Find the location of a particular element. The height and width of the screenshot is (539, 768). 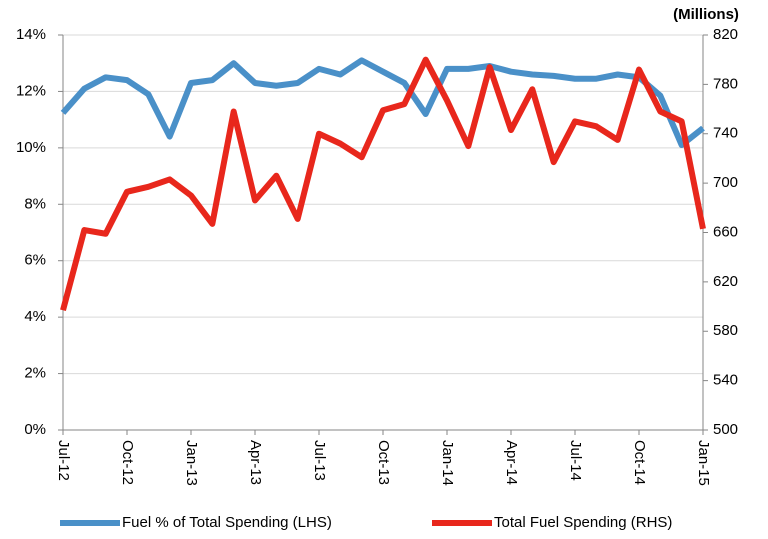

y-tick-label: 4% is located at coordinates (35, 316).